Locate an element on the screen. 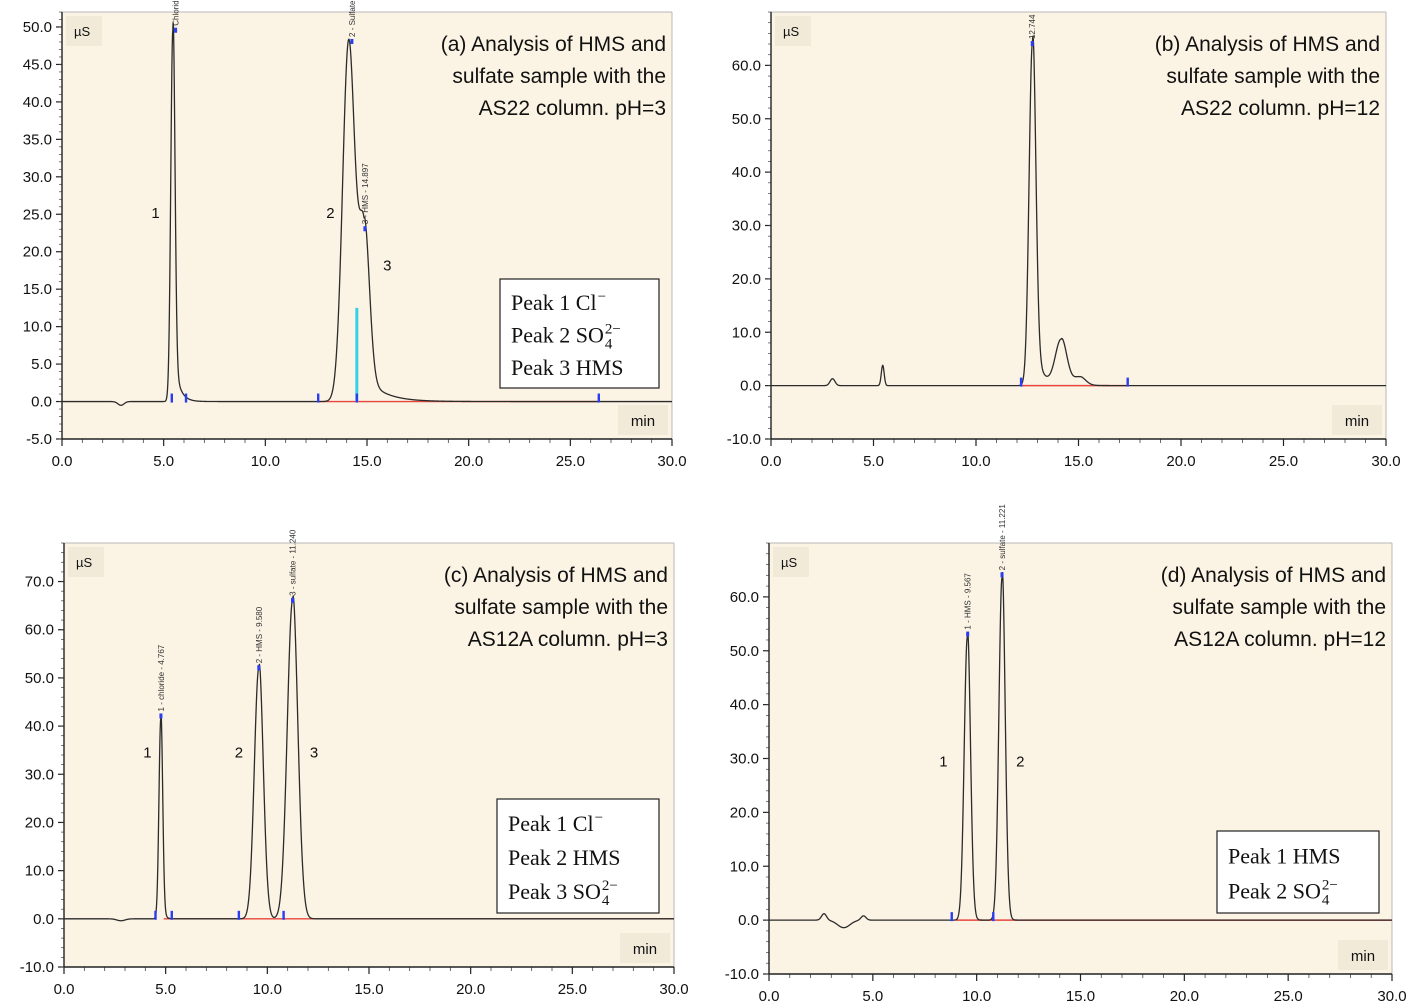 This screenshot has width=1416, height=1006. panel-title-line: (a) Analysis of HMS and is located at coordinates (553, 44).